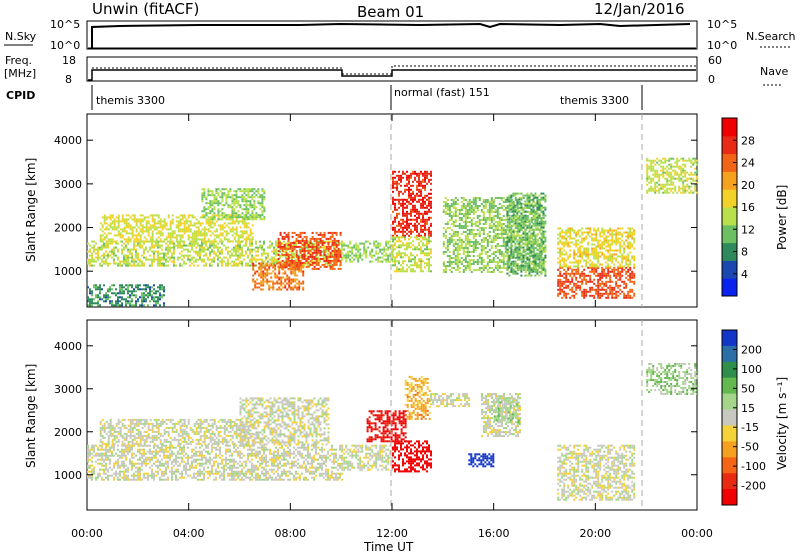  What do you see at coordinates (442, 92) in the screenshot?
I see `cpid-segment-2: normal (fast) 151` at bounding box center [442, 92].